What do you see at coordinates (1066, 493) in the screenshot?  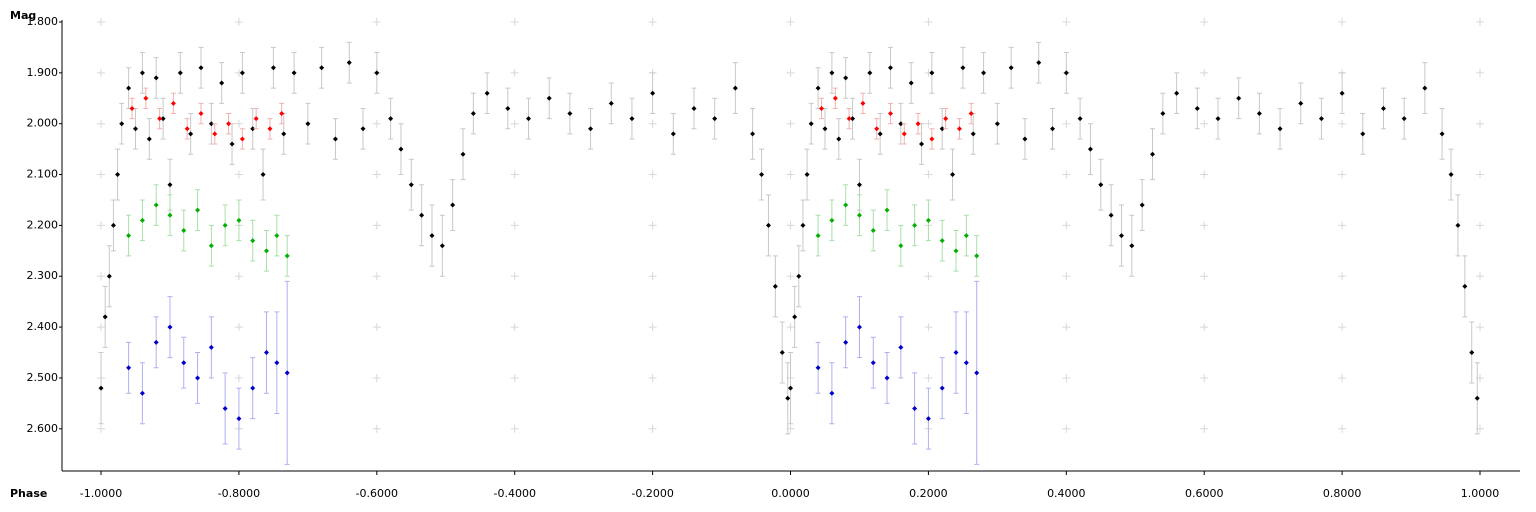 I see `x-tick-label: 0.4000` at bounding box center [1066, 493].